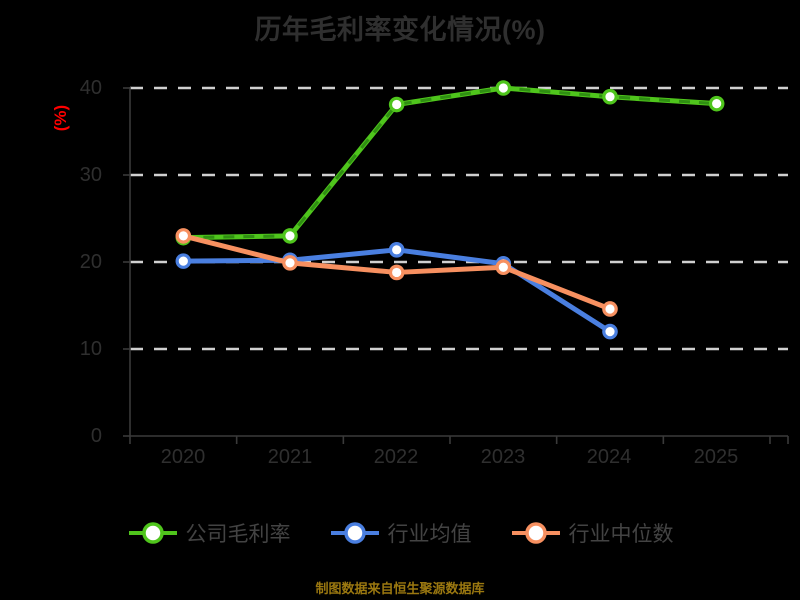  What do you see at coordinates (90, 349) in the screenshot?
I see `y-tick-label-10: 10` at bounding box center [90, 349].